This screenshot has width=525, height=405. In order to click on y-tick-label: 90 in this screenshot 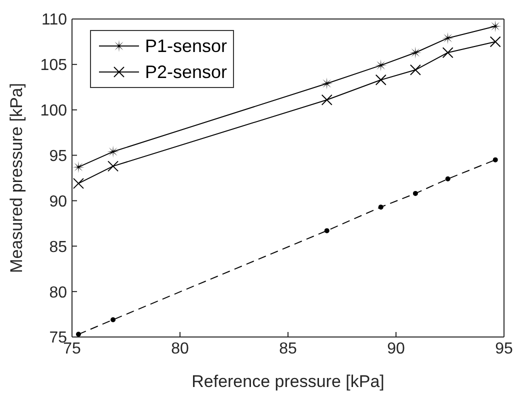, I will do `click(58, 201)`.